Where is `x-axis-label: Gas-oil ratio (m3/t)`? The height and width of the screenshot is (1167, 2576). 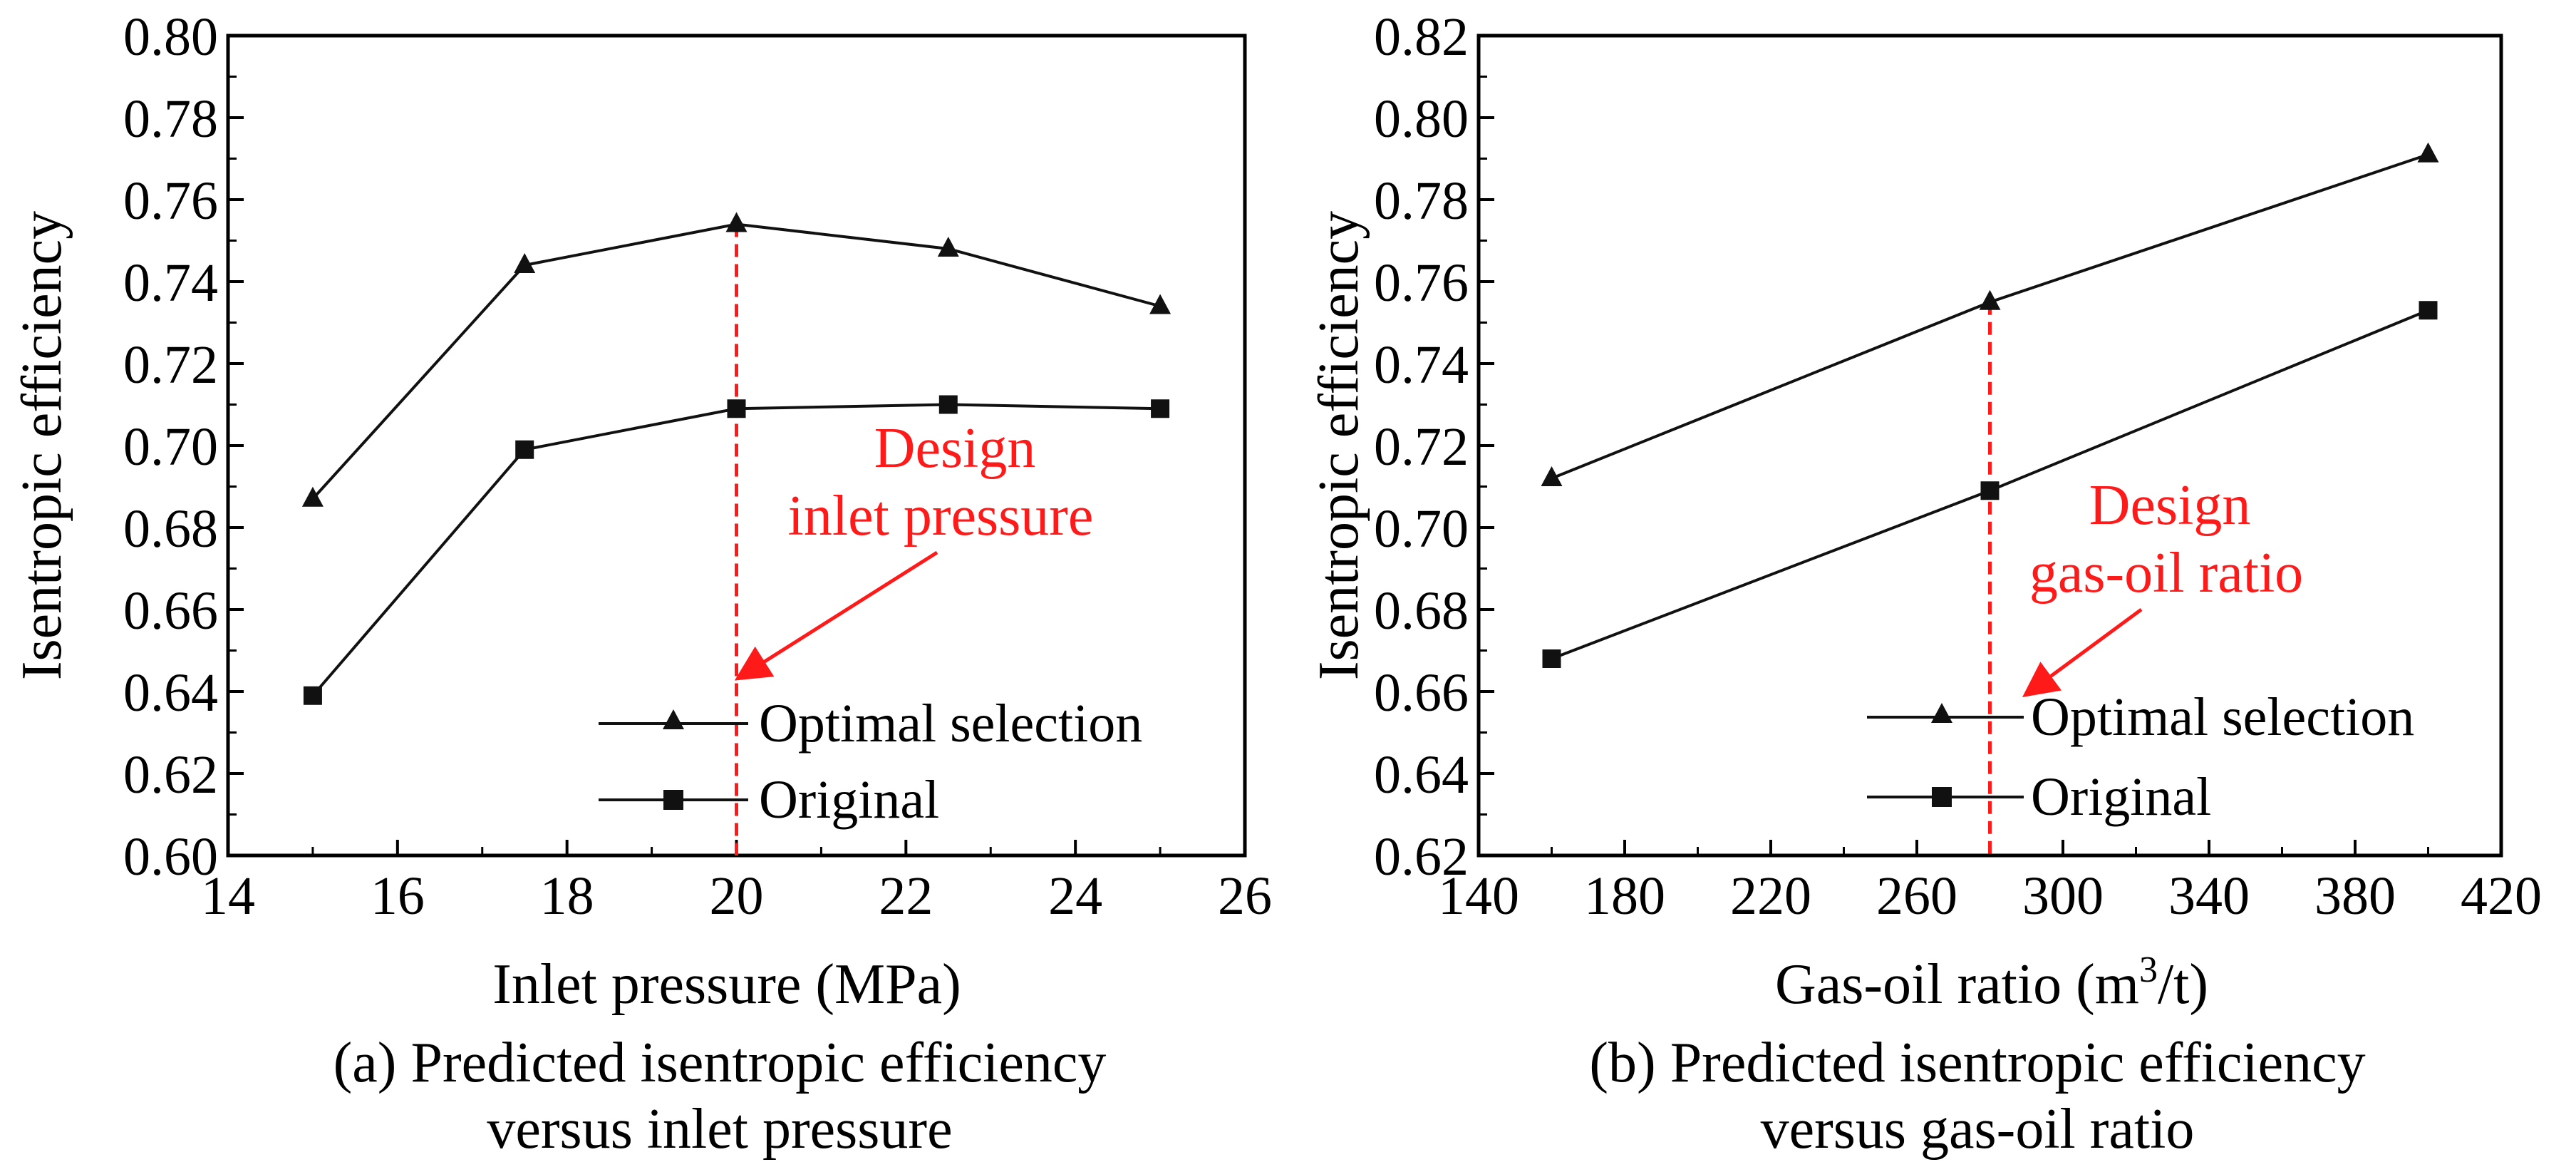 x-axis-label: Gas-oil ratio (m3/t) is located at coordinates (1992, 983).